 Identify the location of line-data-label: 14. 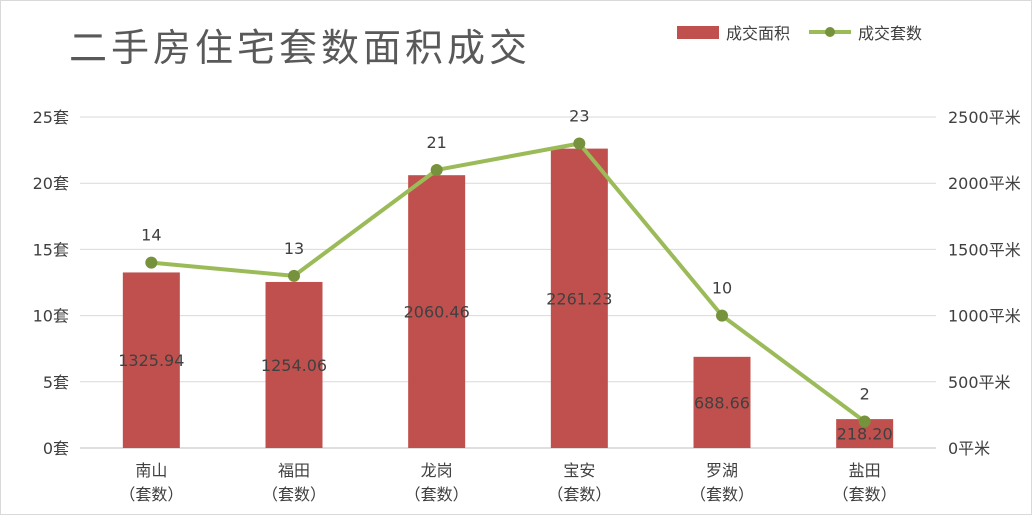
(151, 235).